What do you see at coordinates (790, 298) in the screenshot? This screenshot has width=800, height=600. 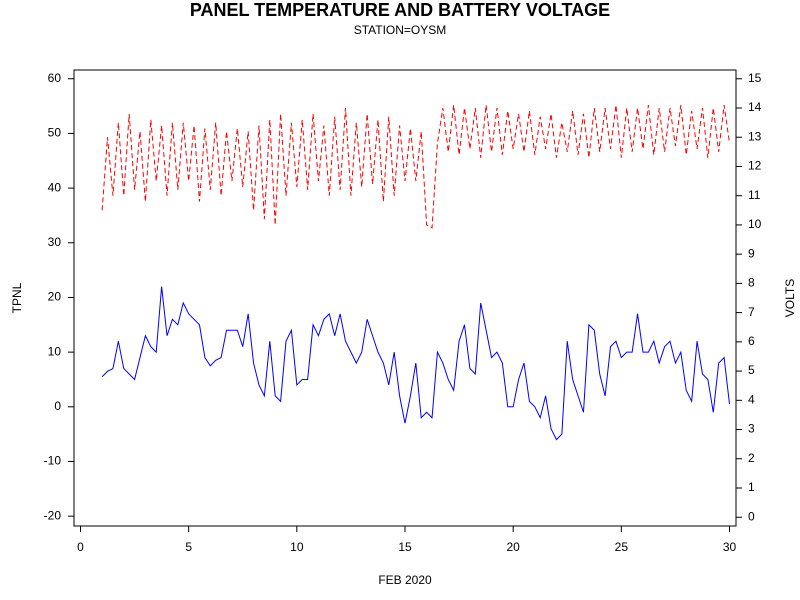 I see `y2-axis-label: VOLTS` at bounding box center [790, 298].